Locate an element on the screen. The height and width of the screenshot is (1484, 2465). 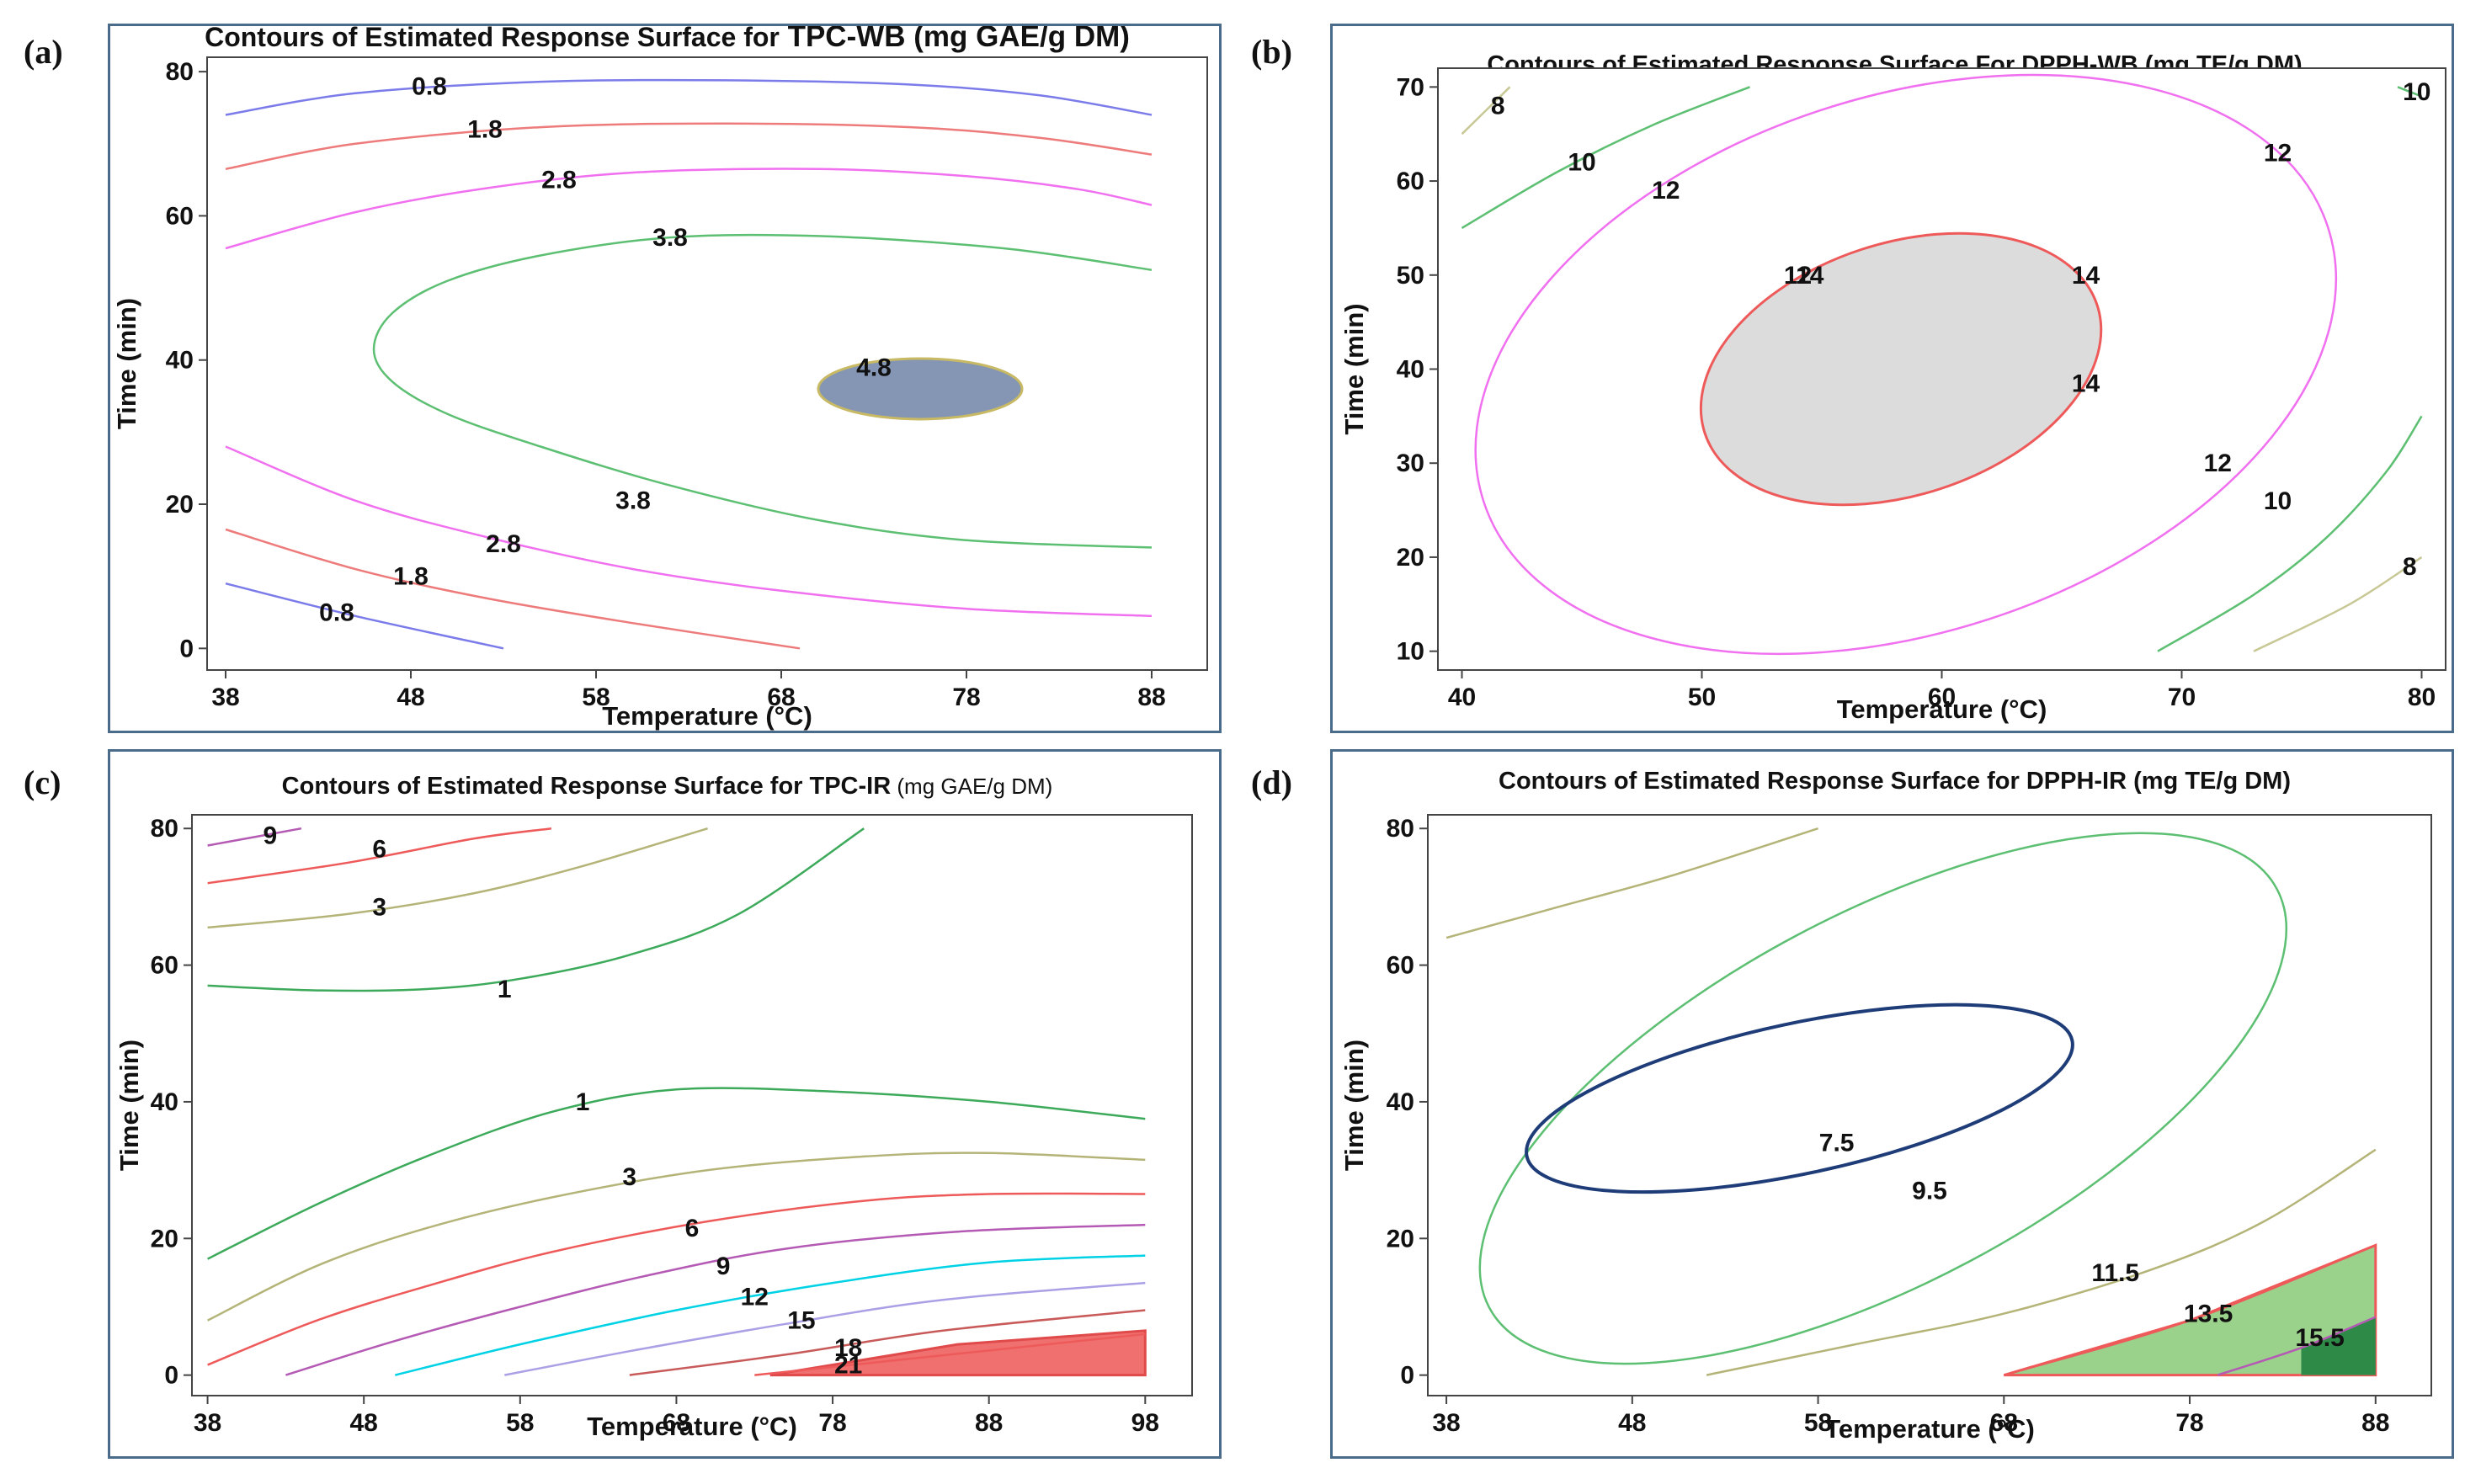
contour-label-9-5: 9.5 is located at coordinates (1929, 1191).